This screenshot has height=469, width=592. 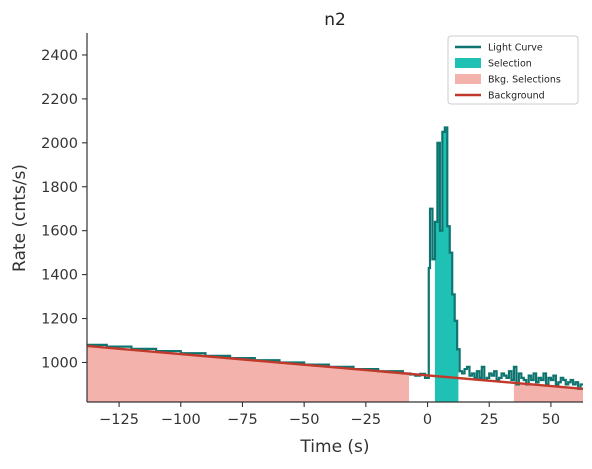 I want to click on bkg-selection-region, so click(x=248, y=373).